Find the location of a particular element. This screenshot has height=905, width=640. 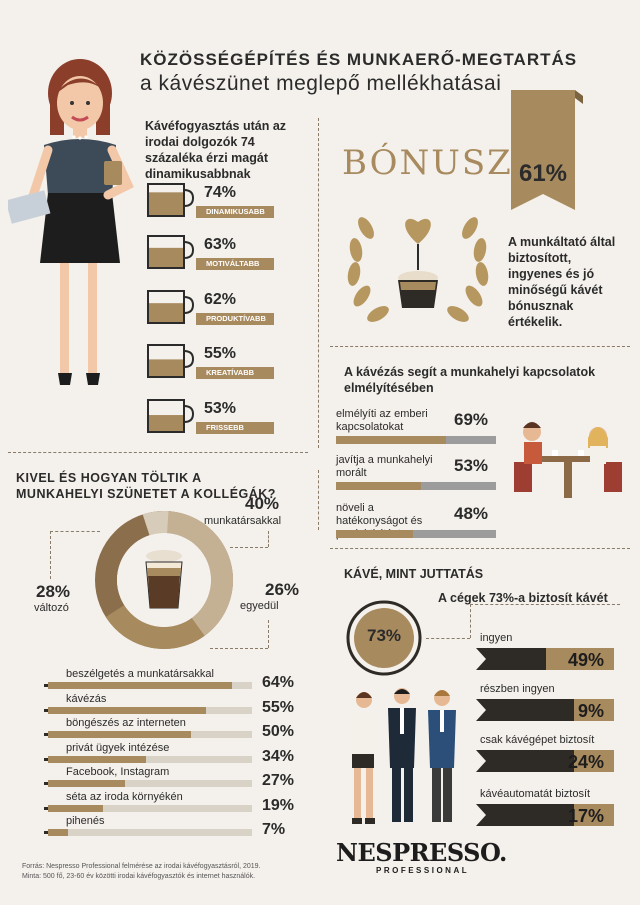

bonus-word: BÓNUSZ is located at coordinates (427, 163).